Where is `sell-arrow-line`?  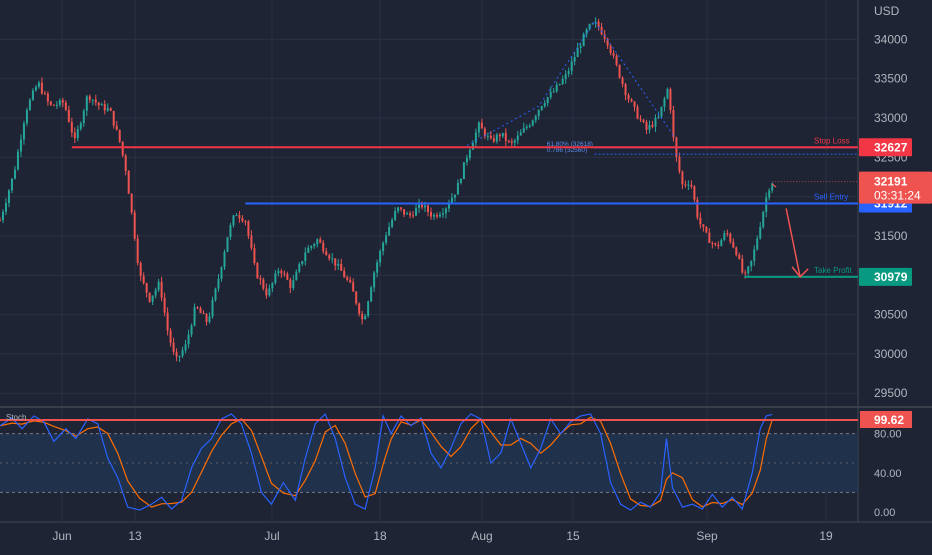 sell-arrow-line is located at coordinates (793, 243).